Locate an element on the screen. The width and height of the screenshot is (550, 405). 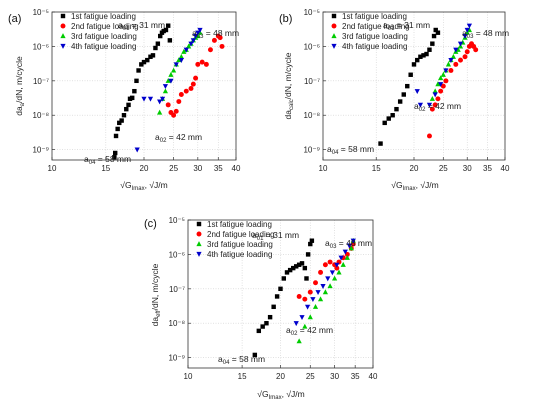
x-axis-title: √GImax, √J/m is located at coordinates (280, 395).